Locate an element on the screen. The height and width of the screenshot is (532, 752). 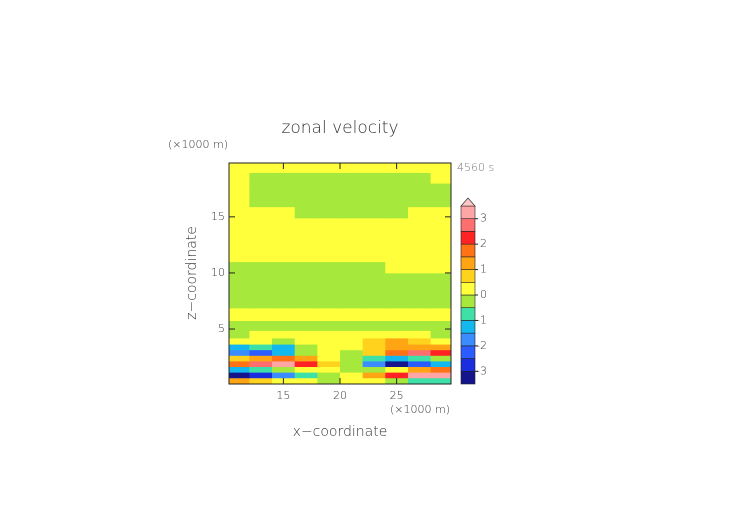
field is located at coordinates (340, 274).